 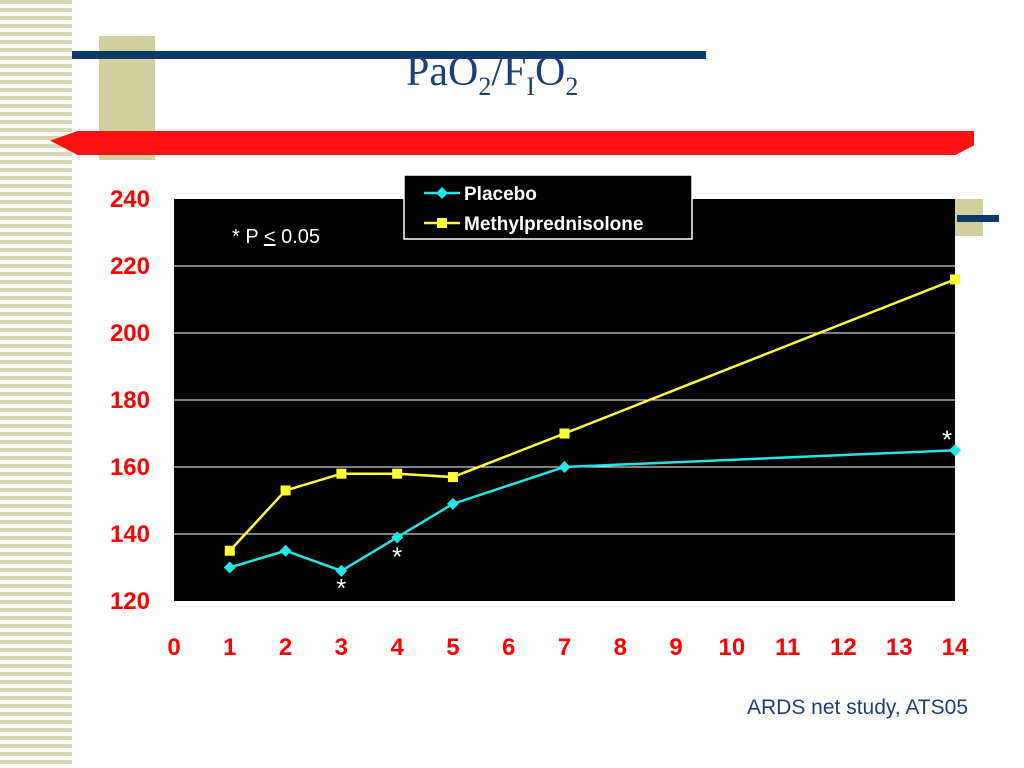 I want to click on x-tick-label: 11, so click(x=787, y=647).